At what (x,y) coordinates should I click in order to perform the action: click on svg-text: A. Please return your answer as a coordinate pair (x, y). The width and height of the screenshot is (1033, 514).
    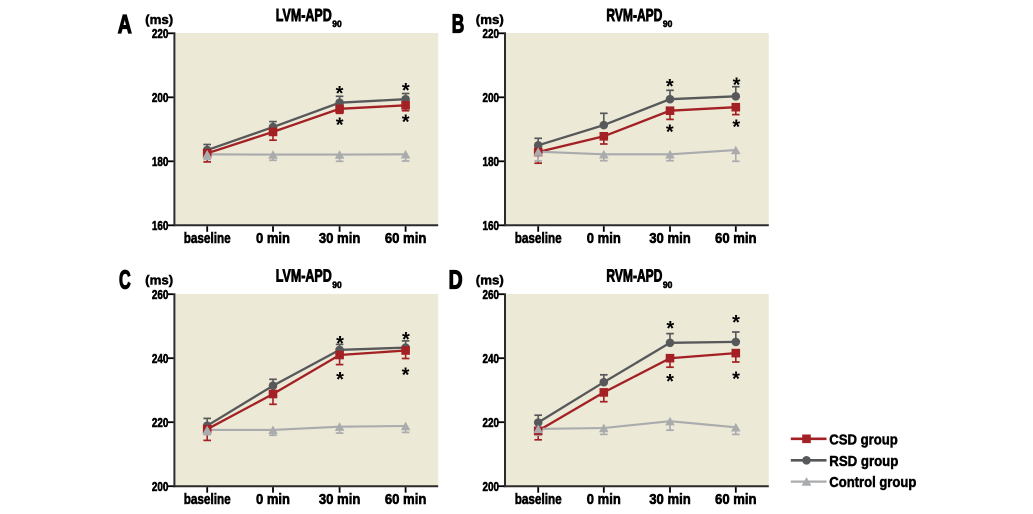
    Looking at the image, I should click on (125, 24).